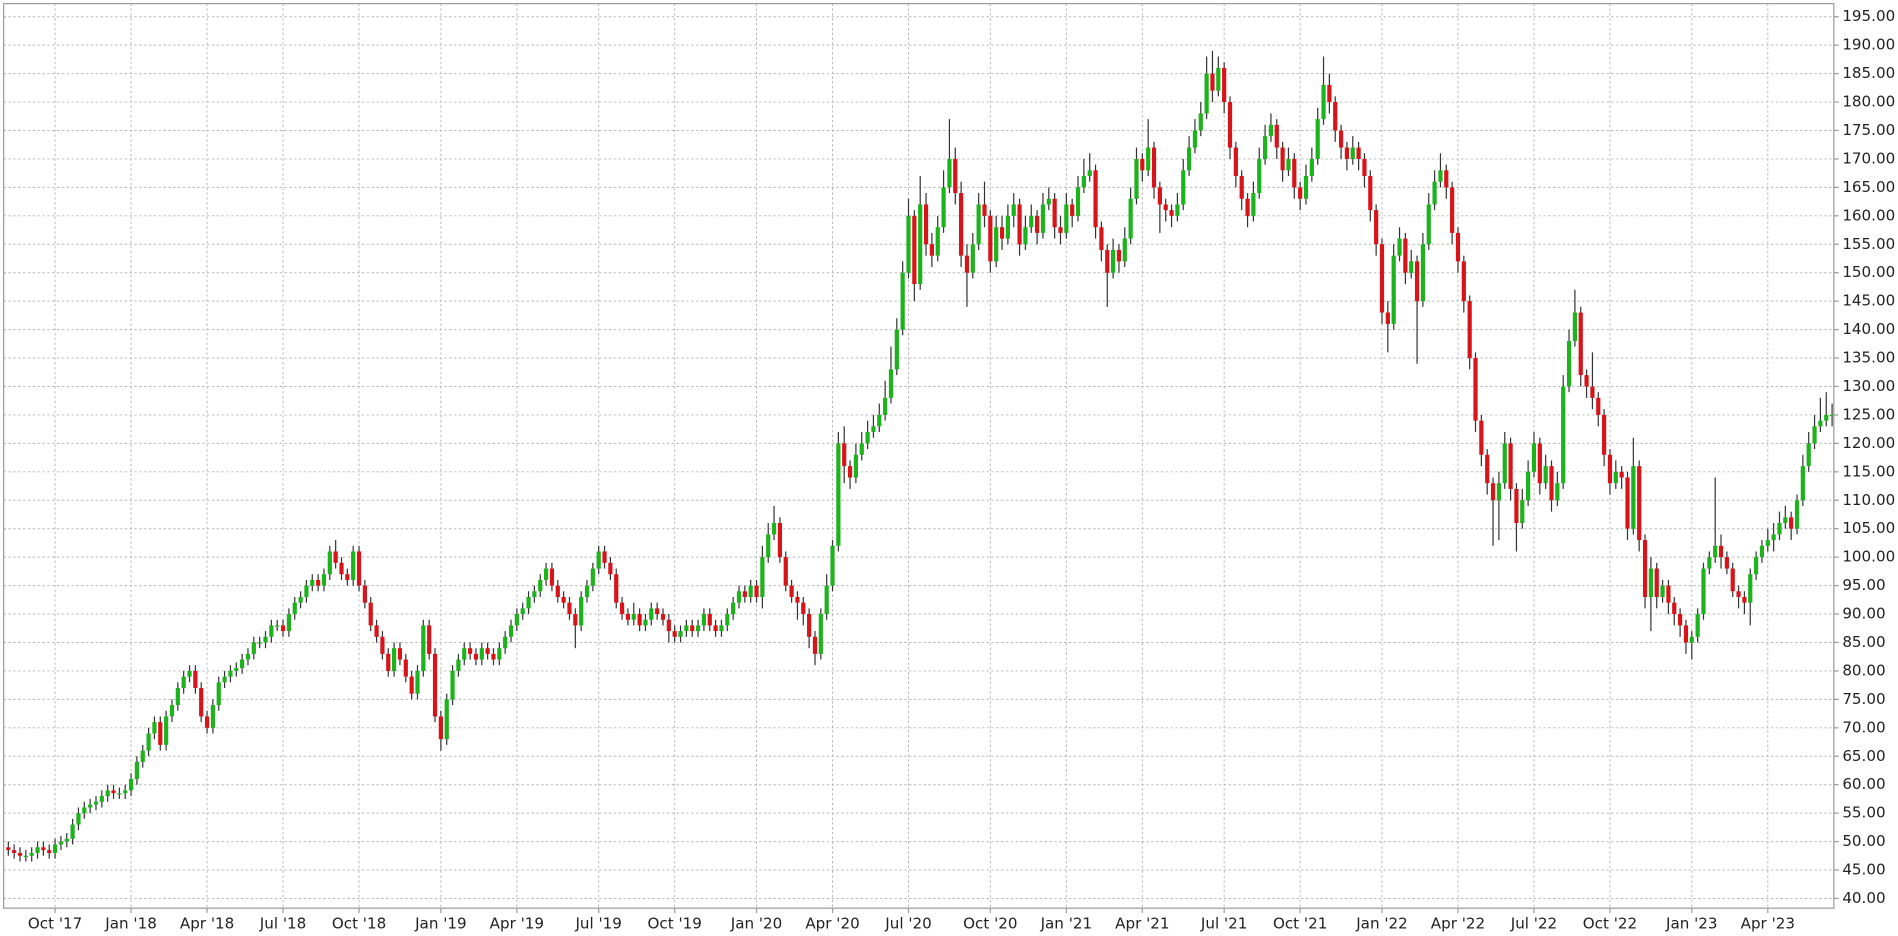  Describe the element at coordinates (1142, 923) in the screenshot. I see `x-tick-label: Apr '21` at that location.